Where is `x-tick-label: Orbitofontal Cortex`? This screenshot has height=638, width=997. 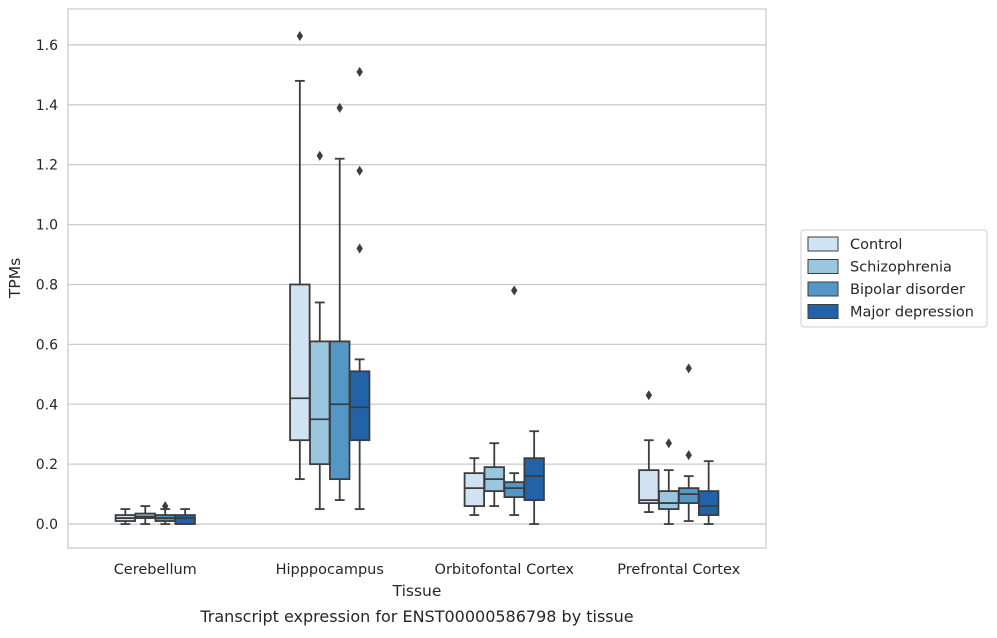
x-tick-label: Orbitofontal Cortex is located at coordinates (505, 570).